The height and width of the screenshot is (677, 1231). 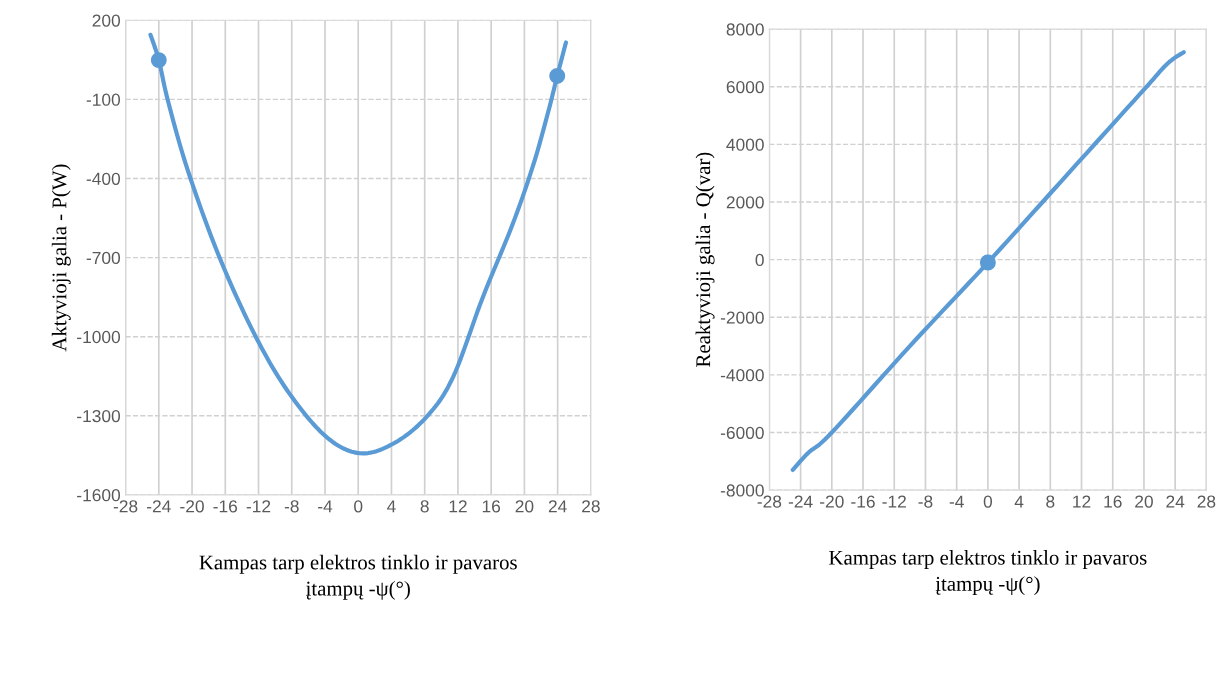 What do you see at coordinates (103, 178) in the screenshot?
I see `y-tick-label: -400` at bounding box center [103, 178].